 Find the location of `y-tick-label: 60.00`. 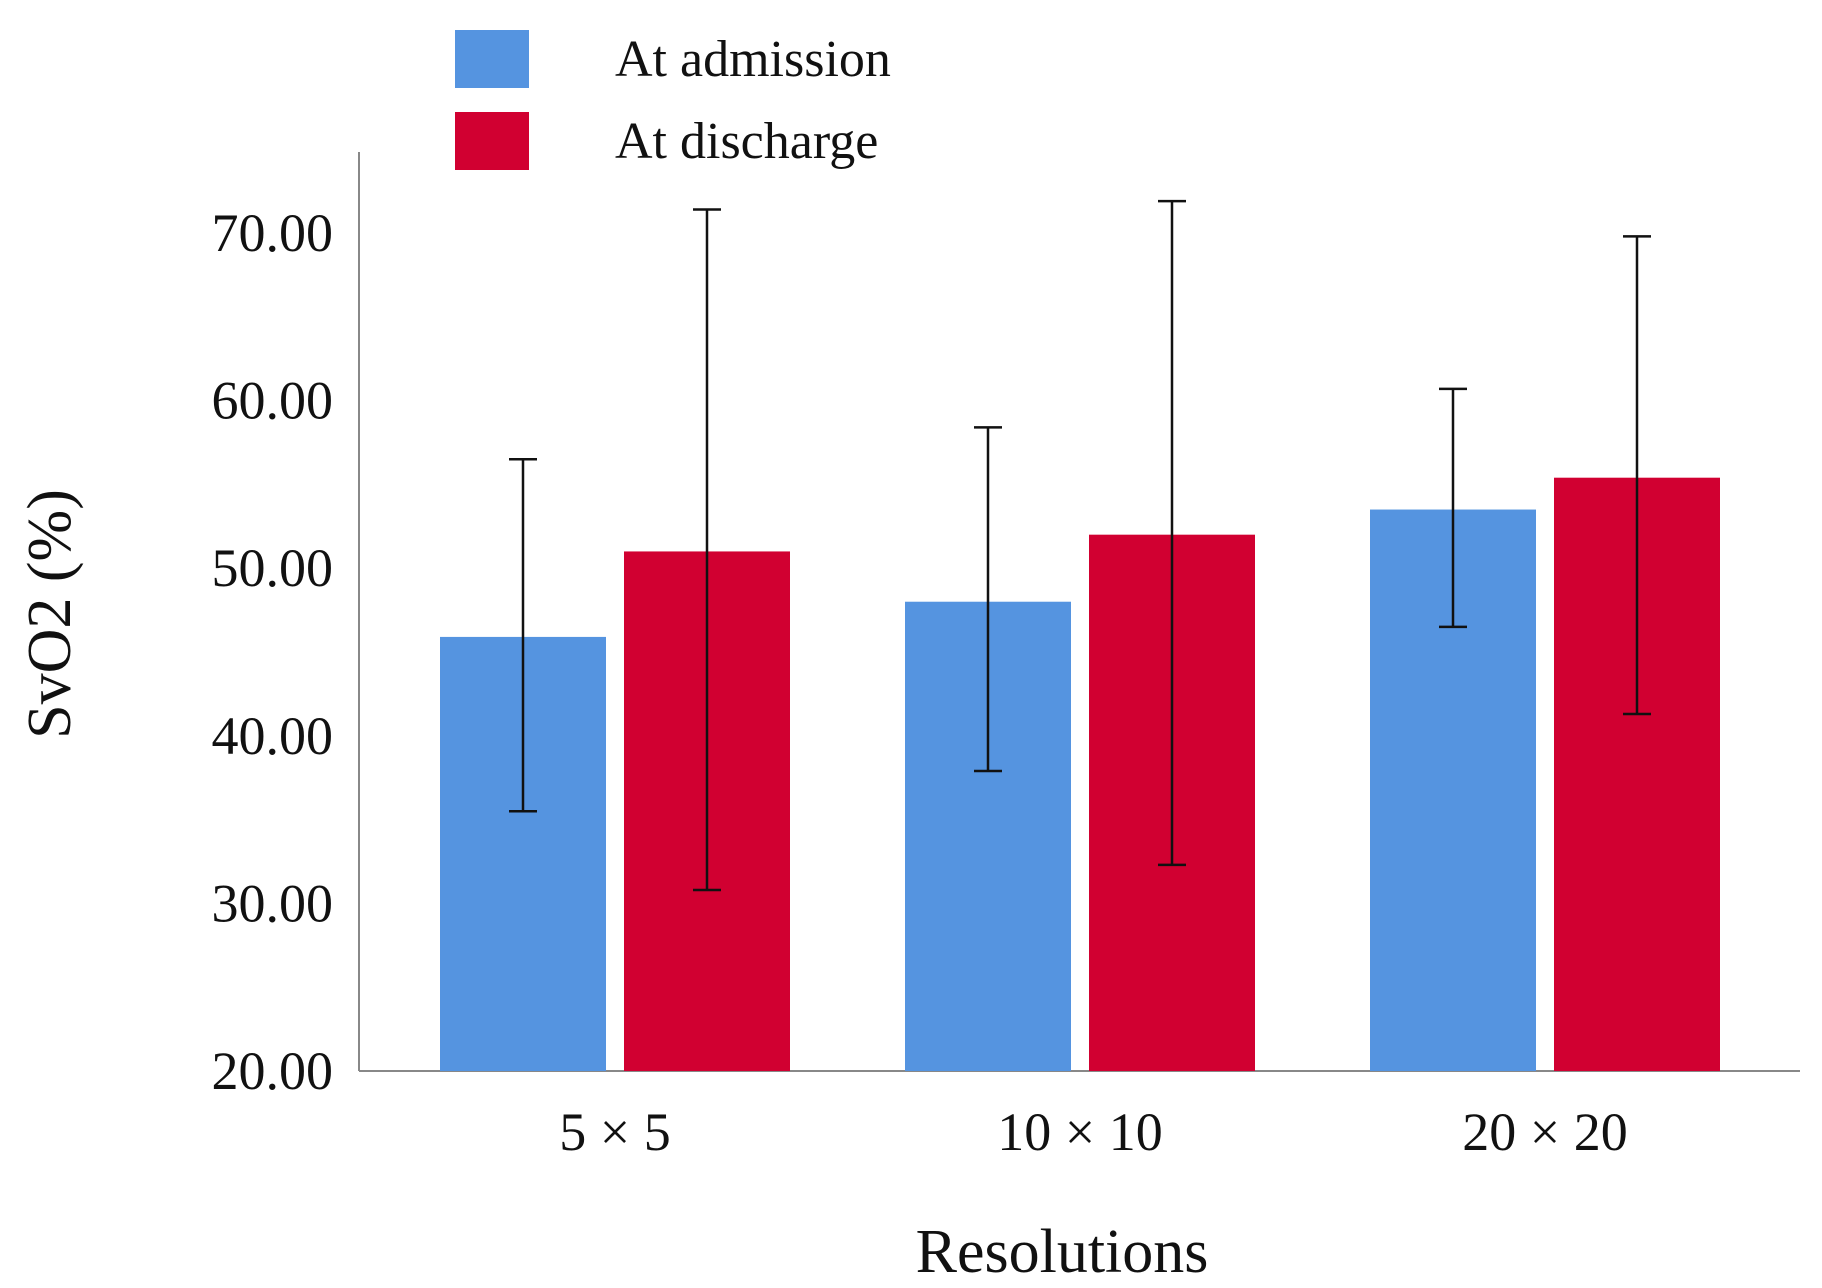

y-tick-label: 60.00 is located at coordinates (273, 401).